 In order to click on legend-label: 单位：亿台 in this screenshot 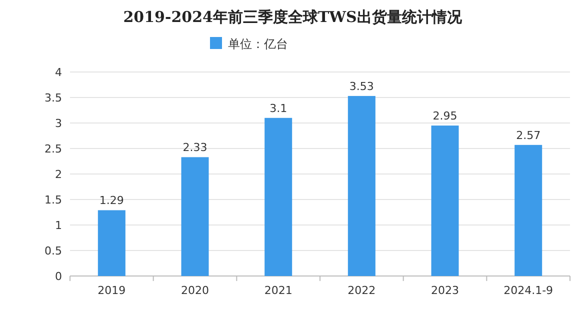, I will do `click(258, 44)`.